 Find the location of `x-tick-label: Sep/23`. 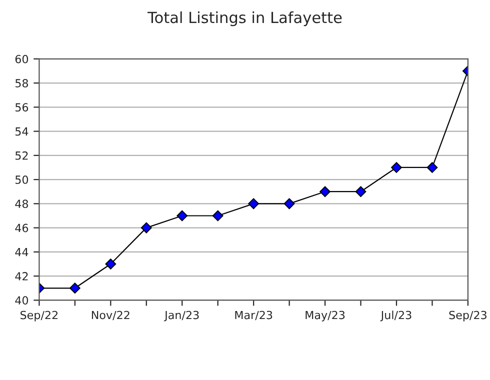

x-tick-label: Sep/23 is located at coordinates (467, 316).